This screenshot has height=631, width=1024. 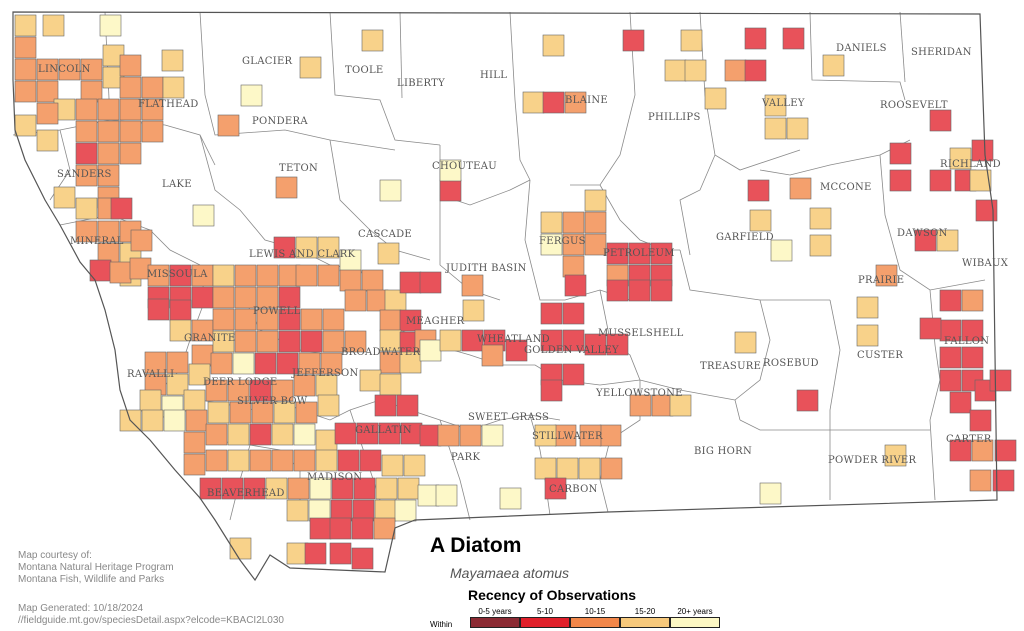 I want to click on county-label: SWEET GRASS, so click(x=508, y=417).